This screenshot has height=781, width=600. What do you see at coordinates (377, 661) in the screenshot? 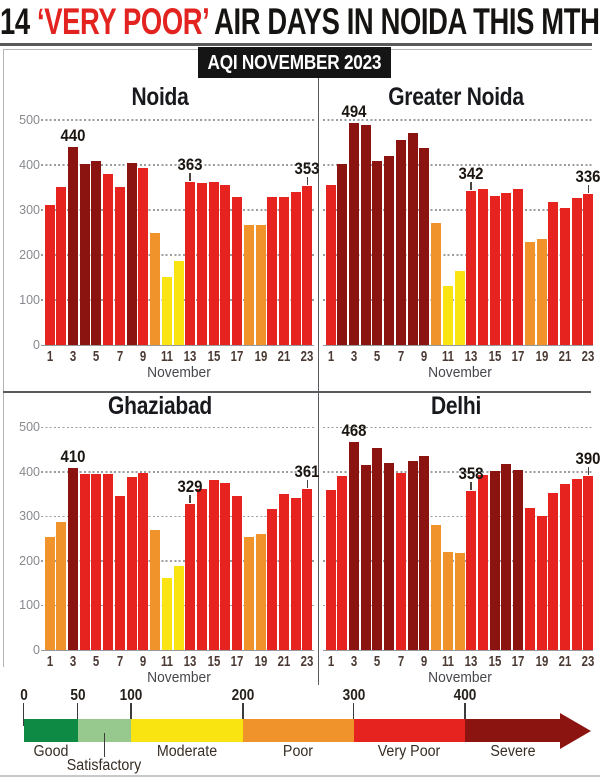
I see `x-tick-label-5: 5` at bounding box center [377, 661].